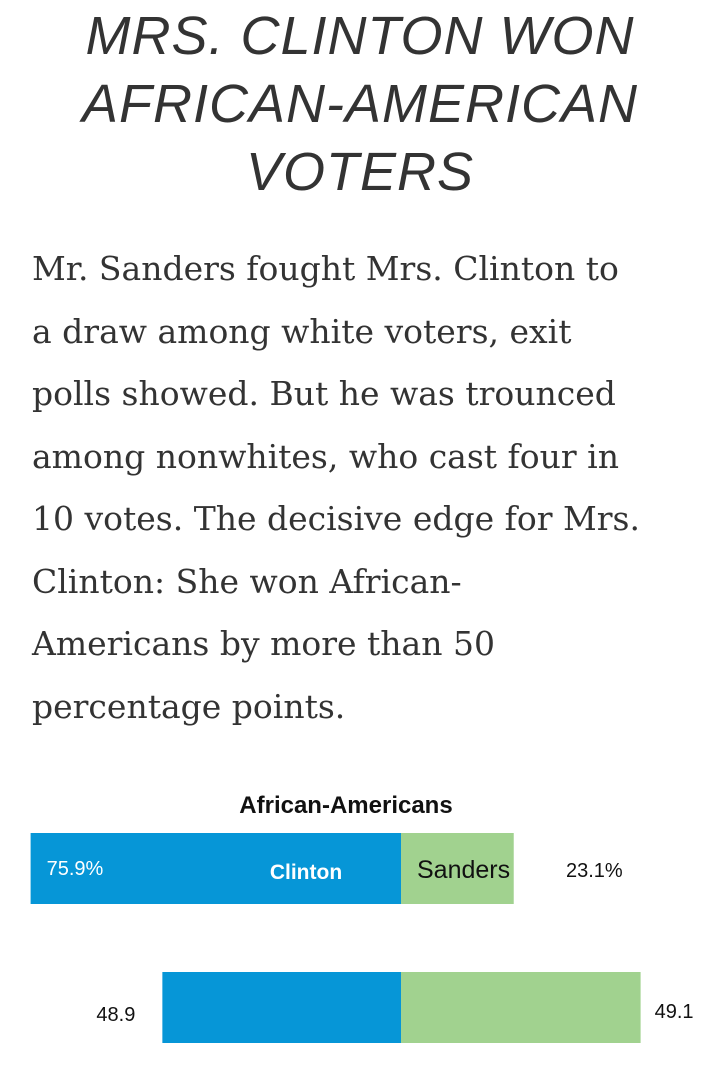  I want to click on group-title: African-Americans, so click(345, 805).